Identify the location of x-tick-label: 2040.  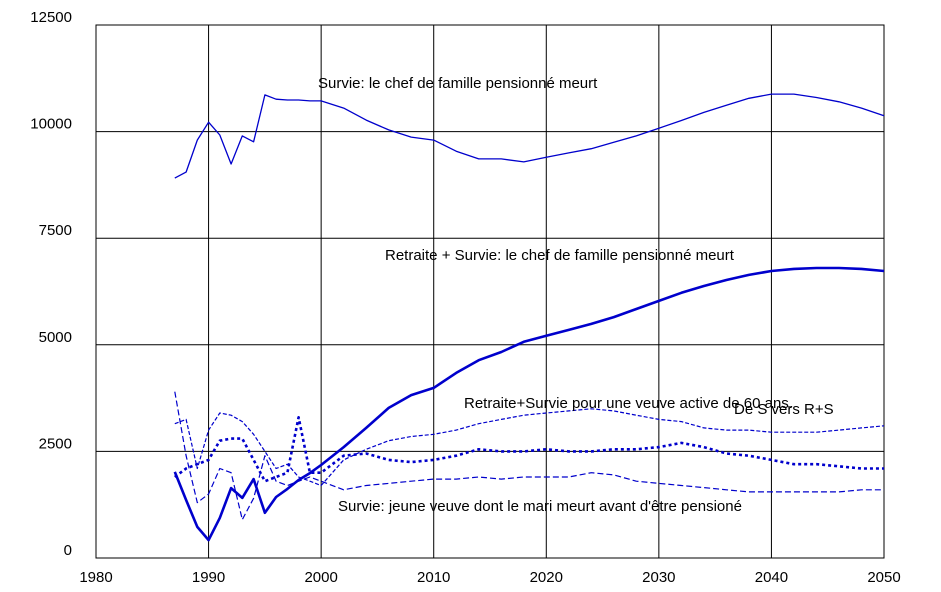
(771, 577).